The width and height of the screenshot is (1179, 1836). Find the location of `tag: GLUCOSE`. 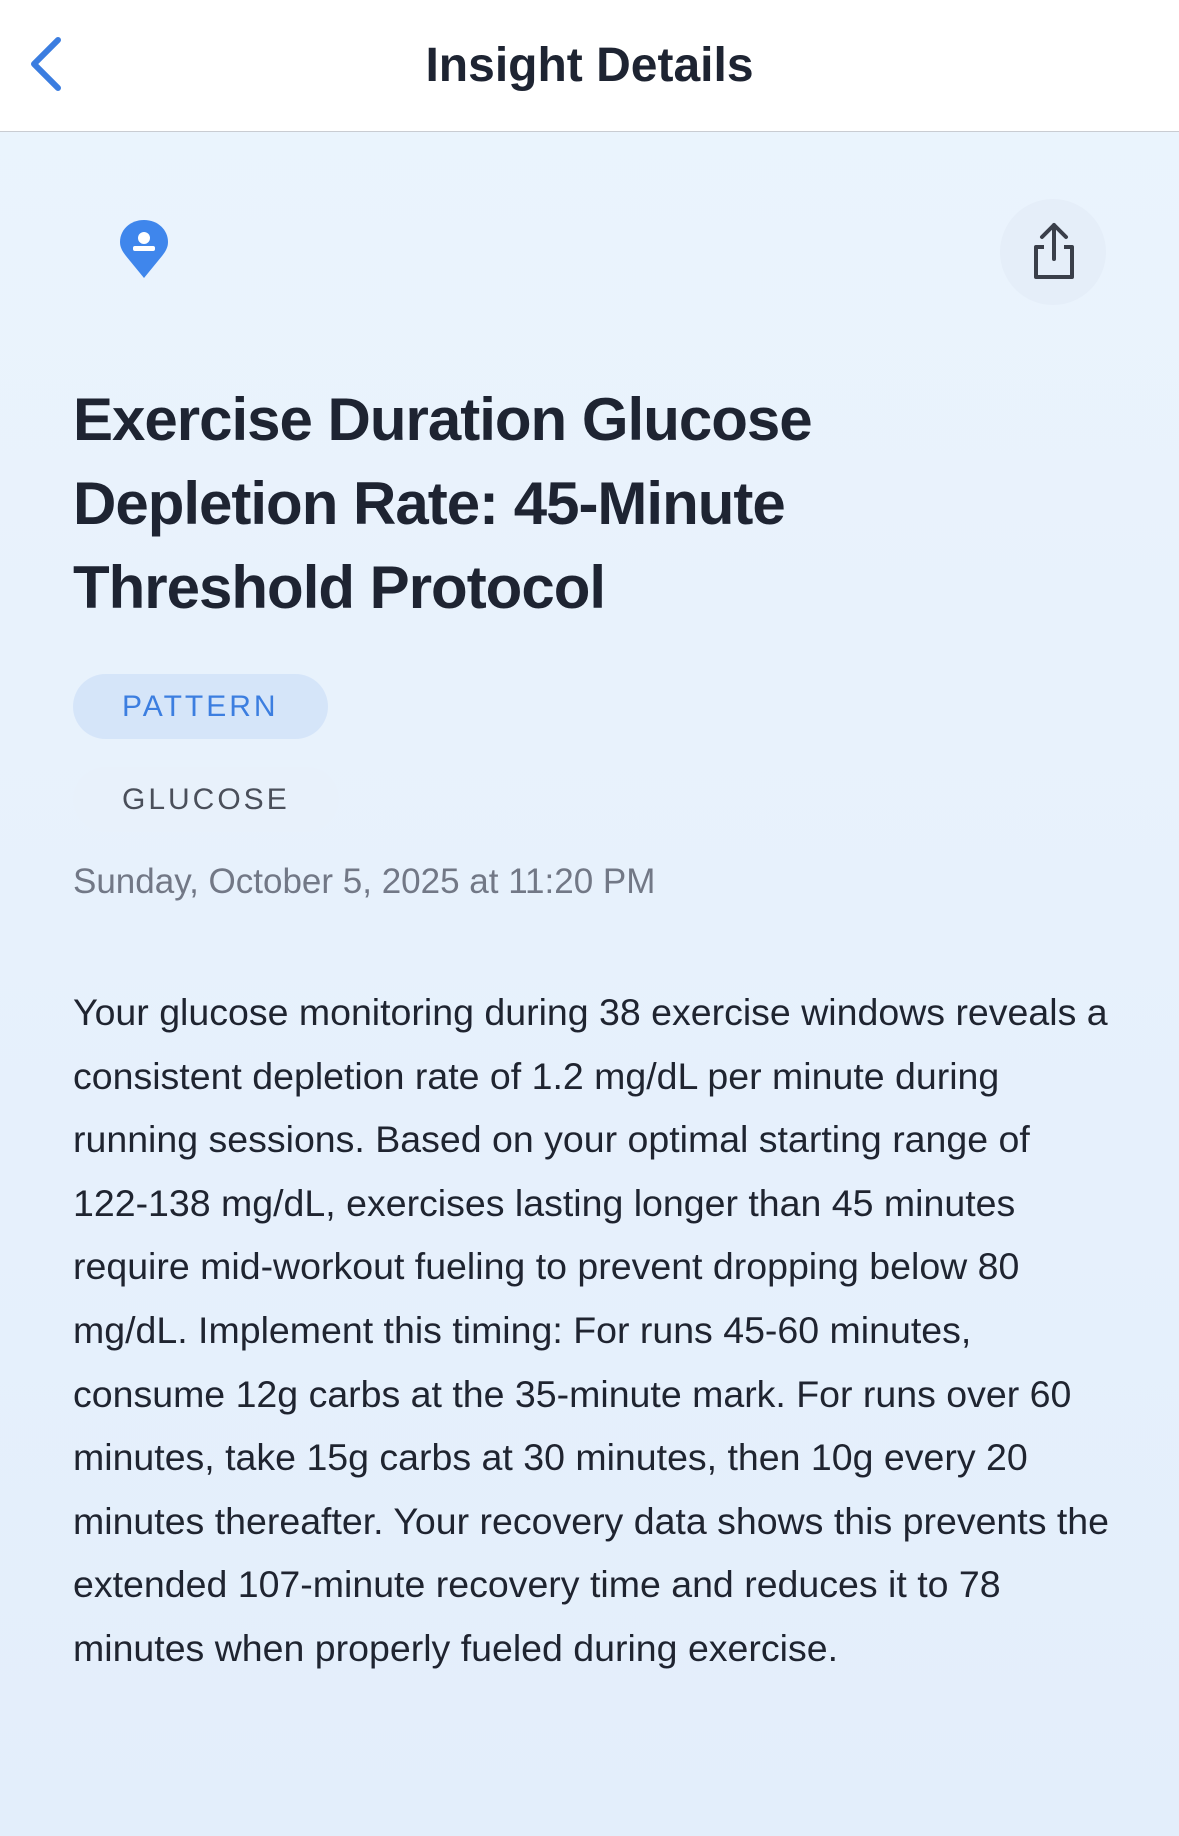

tag: GLUCOSE is located at coordinates (206, 799).